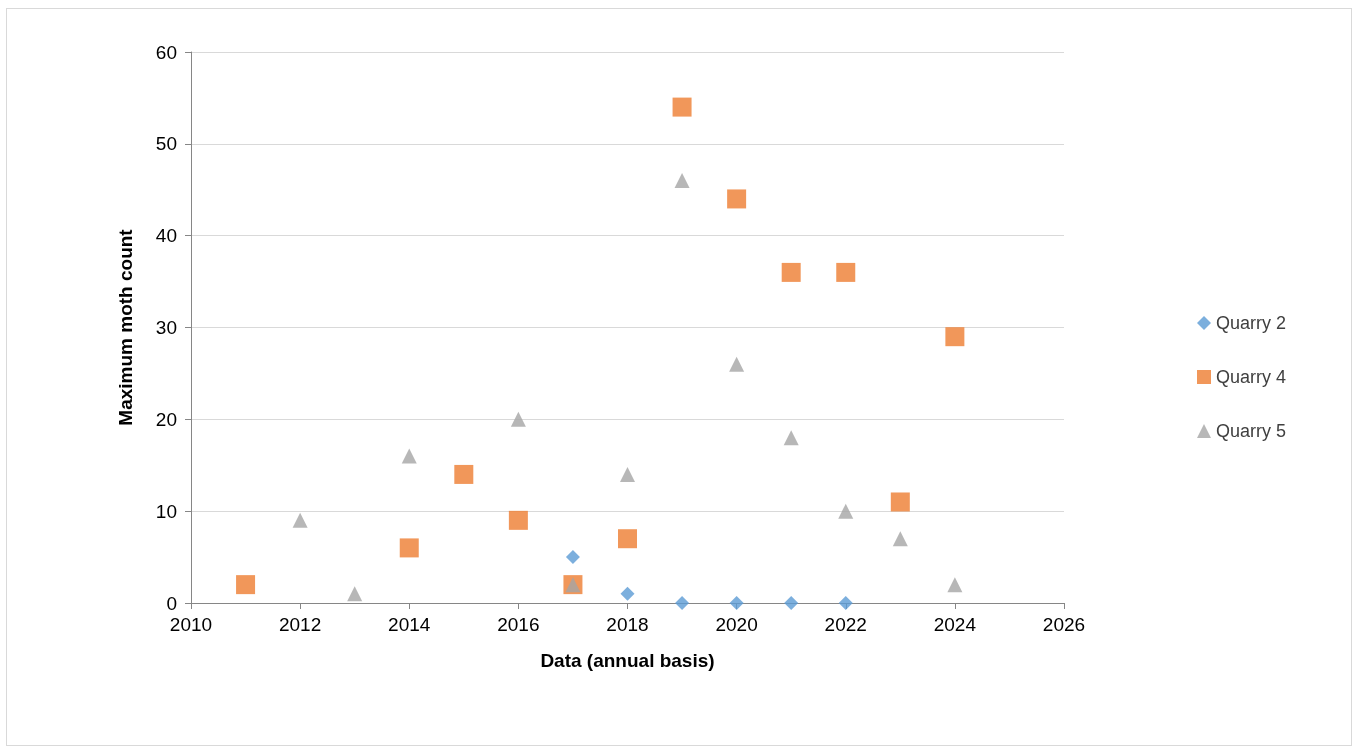 Image resolution: width=1359 pixels, height=751 pixels. Describe the element at coordinates (125, 327) in the screenshot. I see `y-axis-title: Maximum moth count` at that location.